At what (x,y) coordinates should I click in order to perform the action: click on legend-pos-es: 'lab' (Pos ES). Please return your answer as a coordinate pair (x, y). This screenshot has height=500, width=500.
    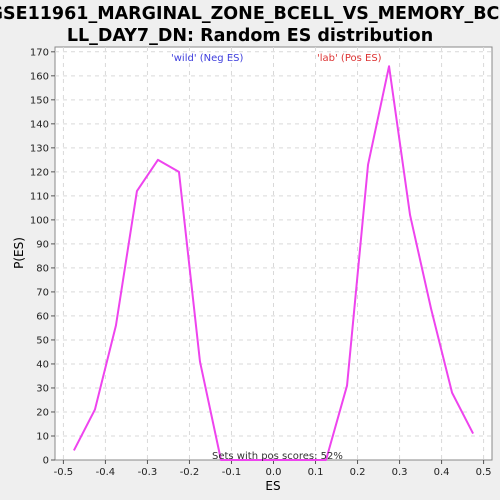
    Looking at the image, I should click on (349, 58).